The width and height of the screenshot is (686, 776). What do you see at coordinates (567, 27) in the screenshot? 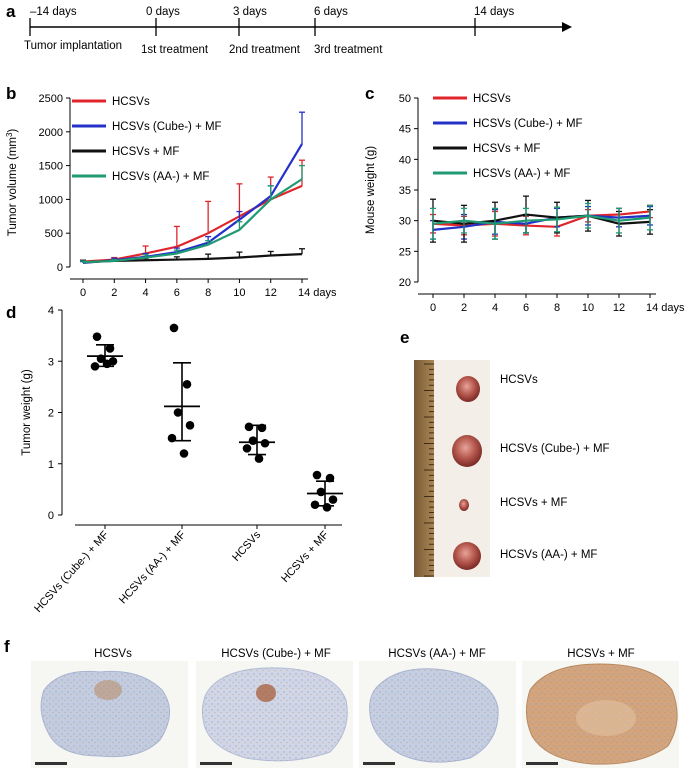
I see `timeline-arrowhead` at bounding box center [567, 27].